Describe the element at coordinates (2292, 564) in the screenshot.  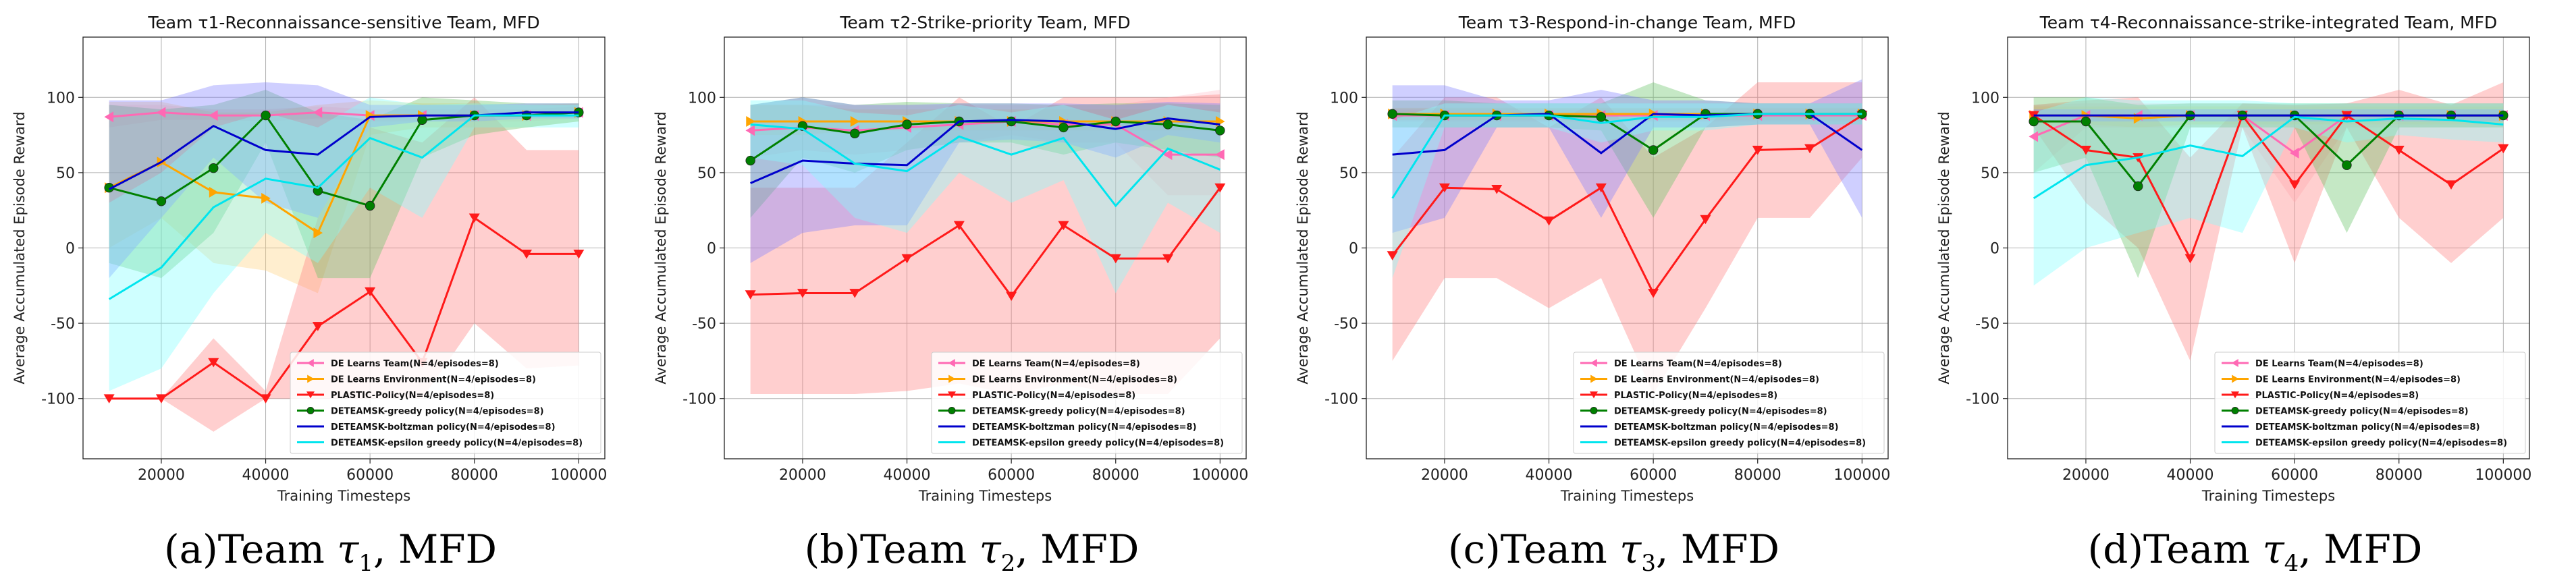
I see `caption-subscript: 4` at that location.